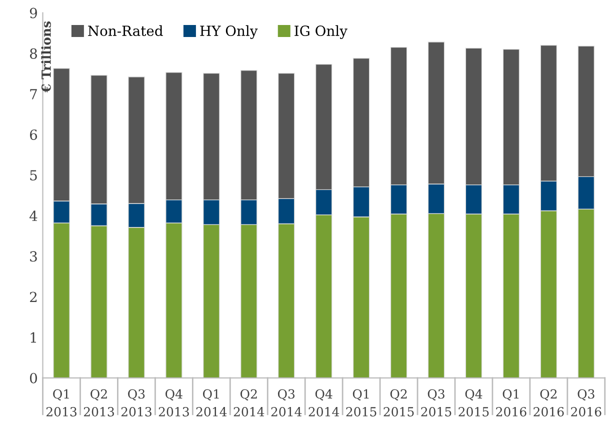  I want to click on x-tick-label: Q4 2013, so click(173, 402).